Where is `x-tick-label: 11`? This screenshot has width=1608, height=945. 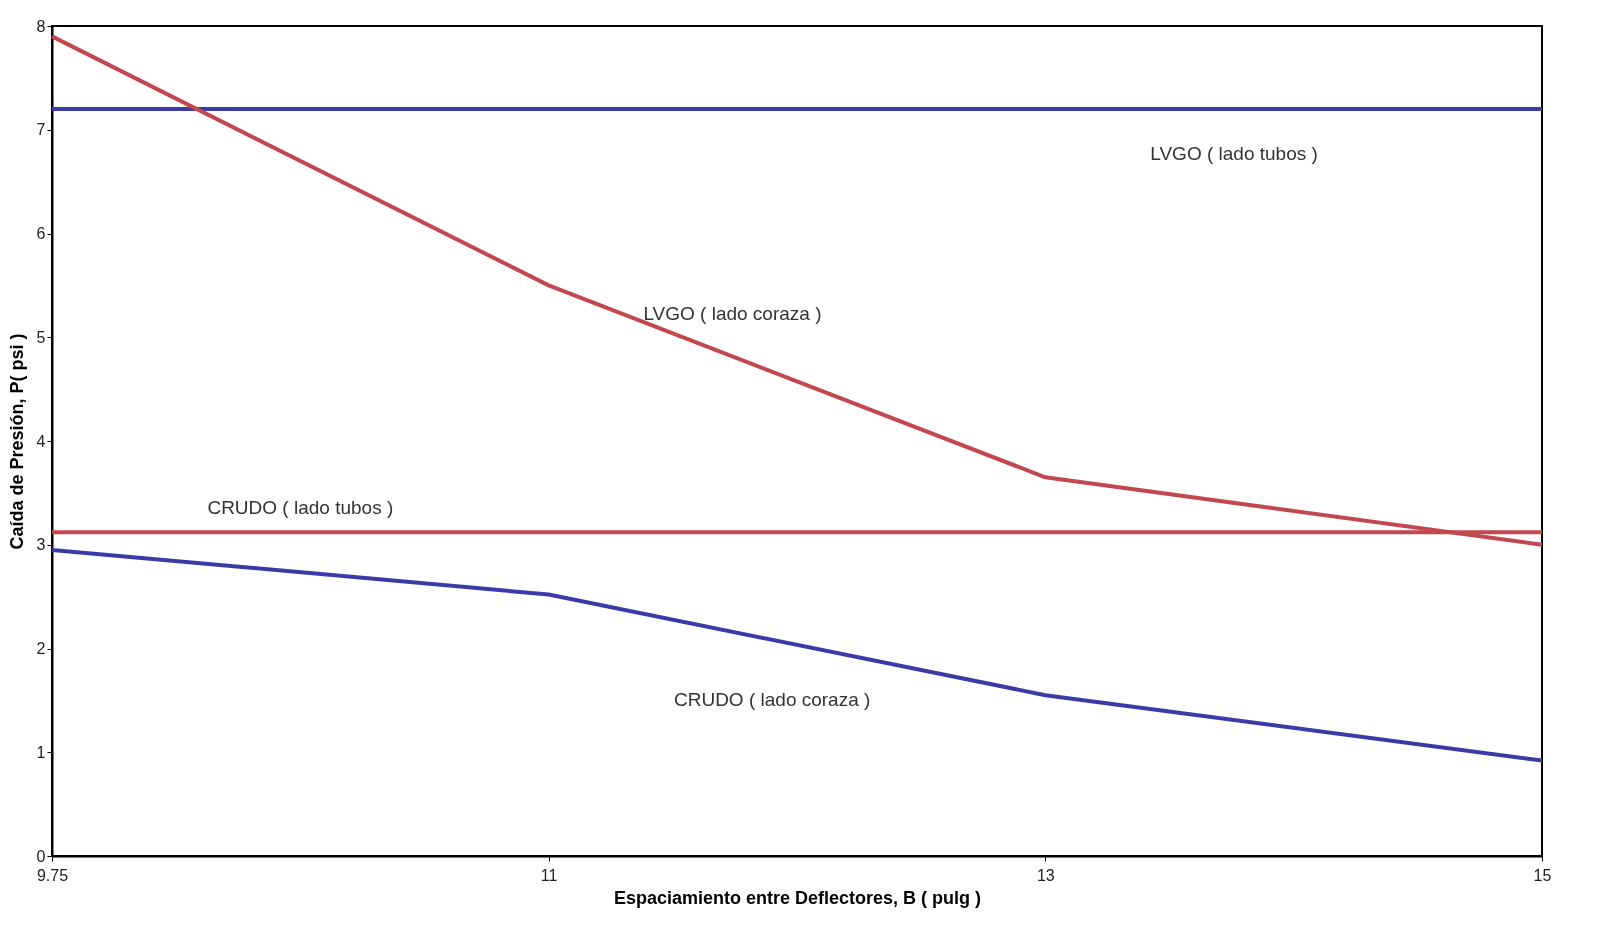 x-tick-label: 11 is located at coordinates (549, 875).